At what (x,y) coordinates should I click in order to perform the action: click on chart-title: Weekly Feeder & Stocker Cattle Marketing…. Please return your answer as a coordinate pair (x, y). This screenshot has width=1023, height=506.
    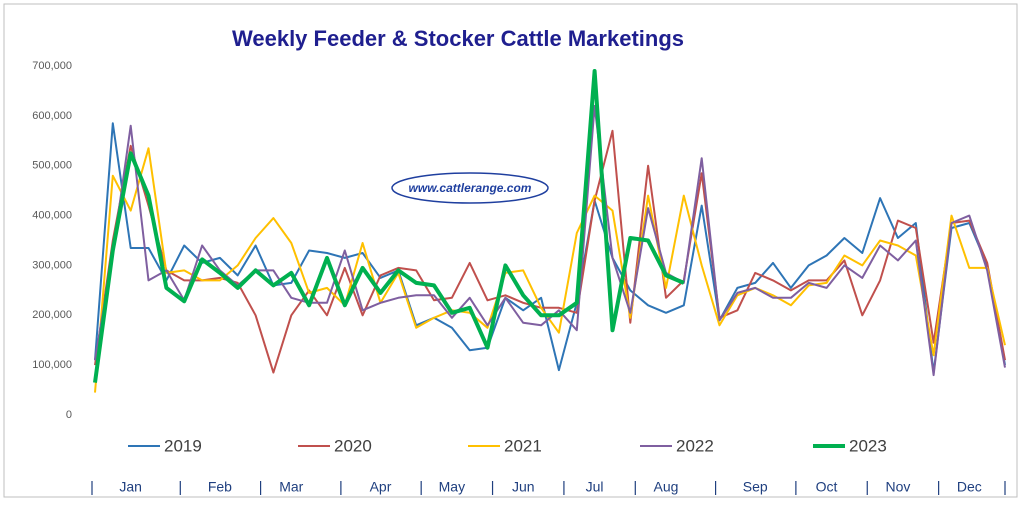
    Looking at the image, I should click on (458, 38).